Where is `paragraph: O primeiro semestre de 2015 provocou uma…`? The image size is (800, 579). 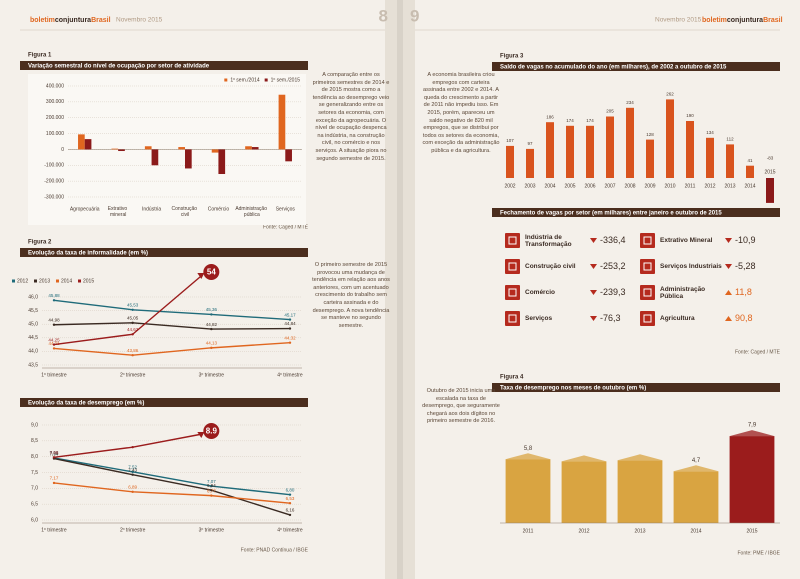
paragraph: O primeiro semestre de 2015 provocou uma… is located at coordinates (351, 295).